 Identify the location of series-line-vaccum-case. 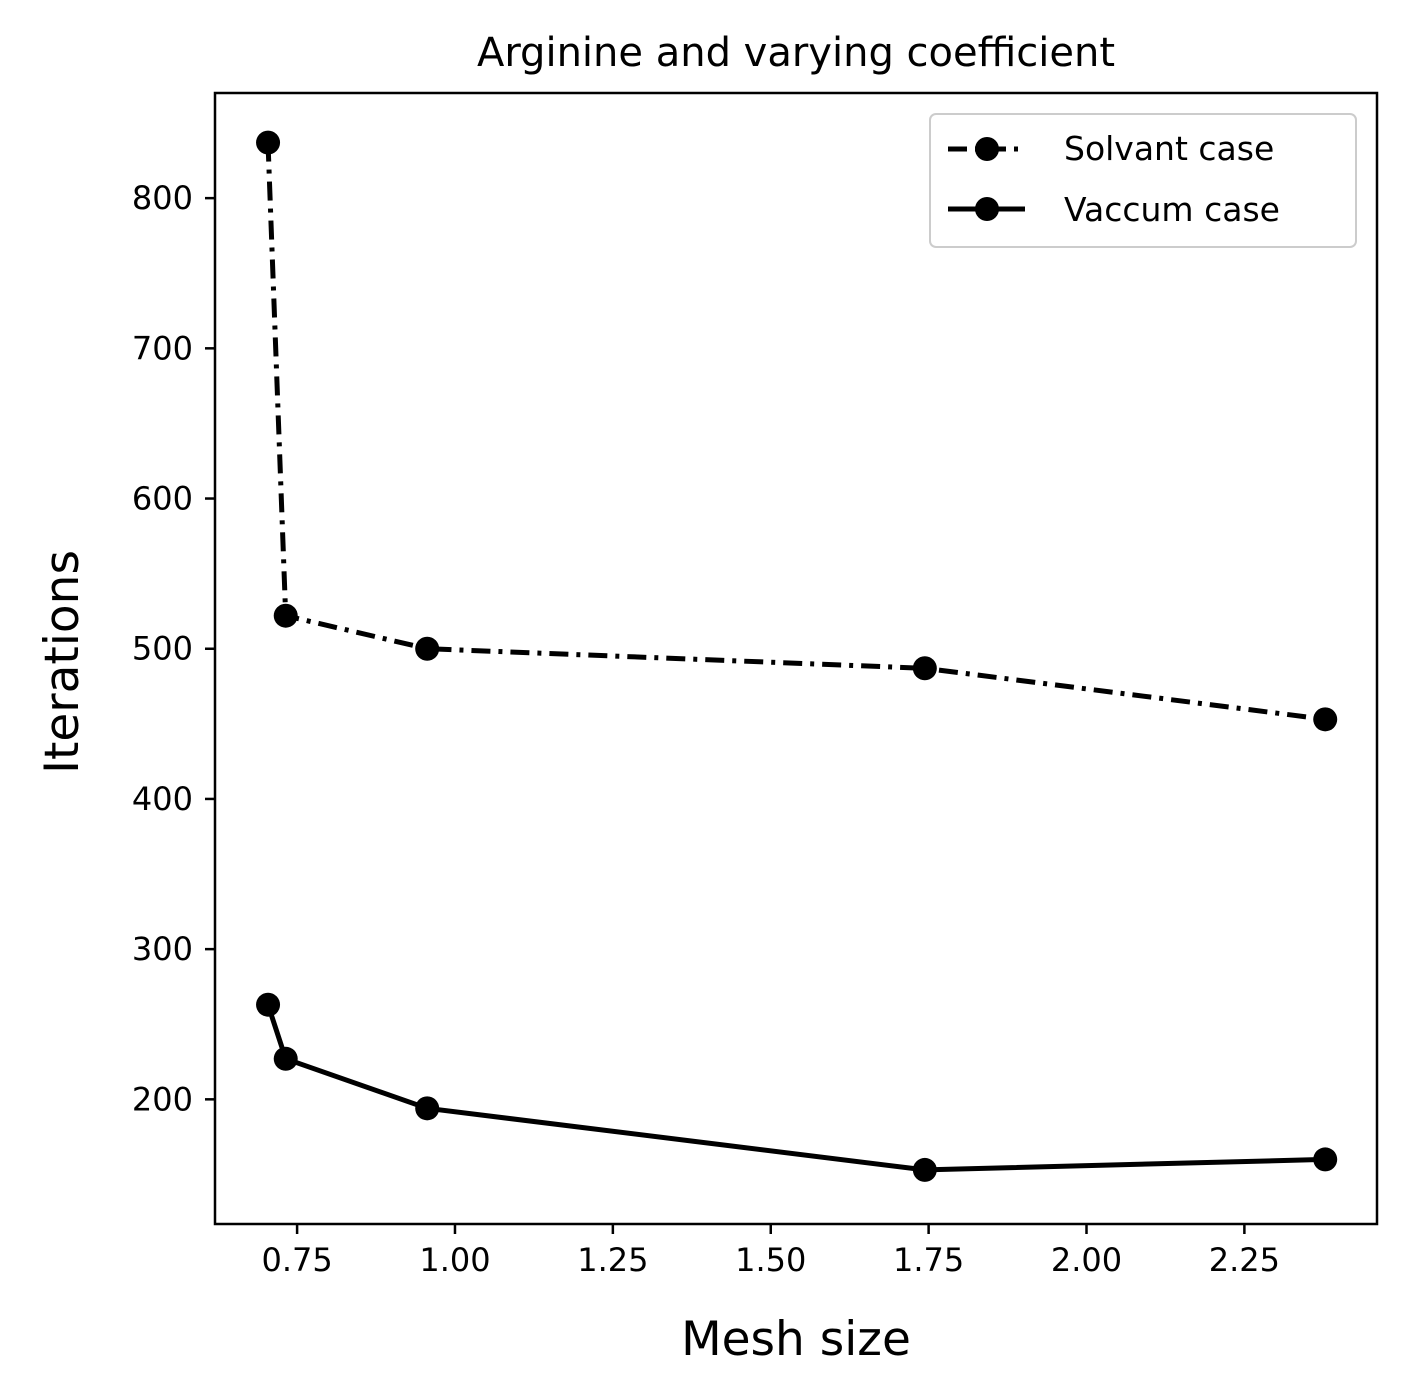
(795, 1088).